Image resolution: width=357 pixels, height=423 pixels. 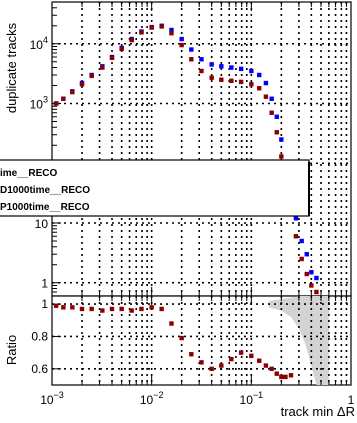 I want to click on main-y-tick-label: 1, so click(x=44, y=284).